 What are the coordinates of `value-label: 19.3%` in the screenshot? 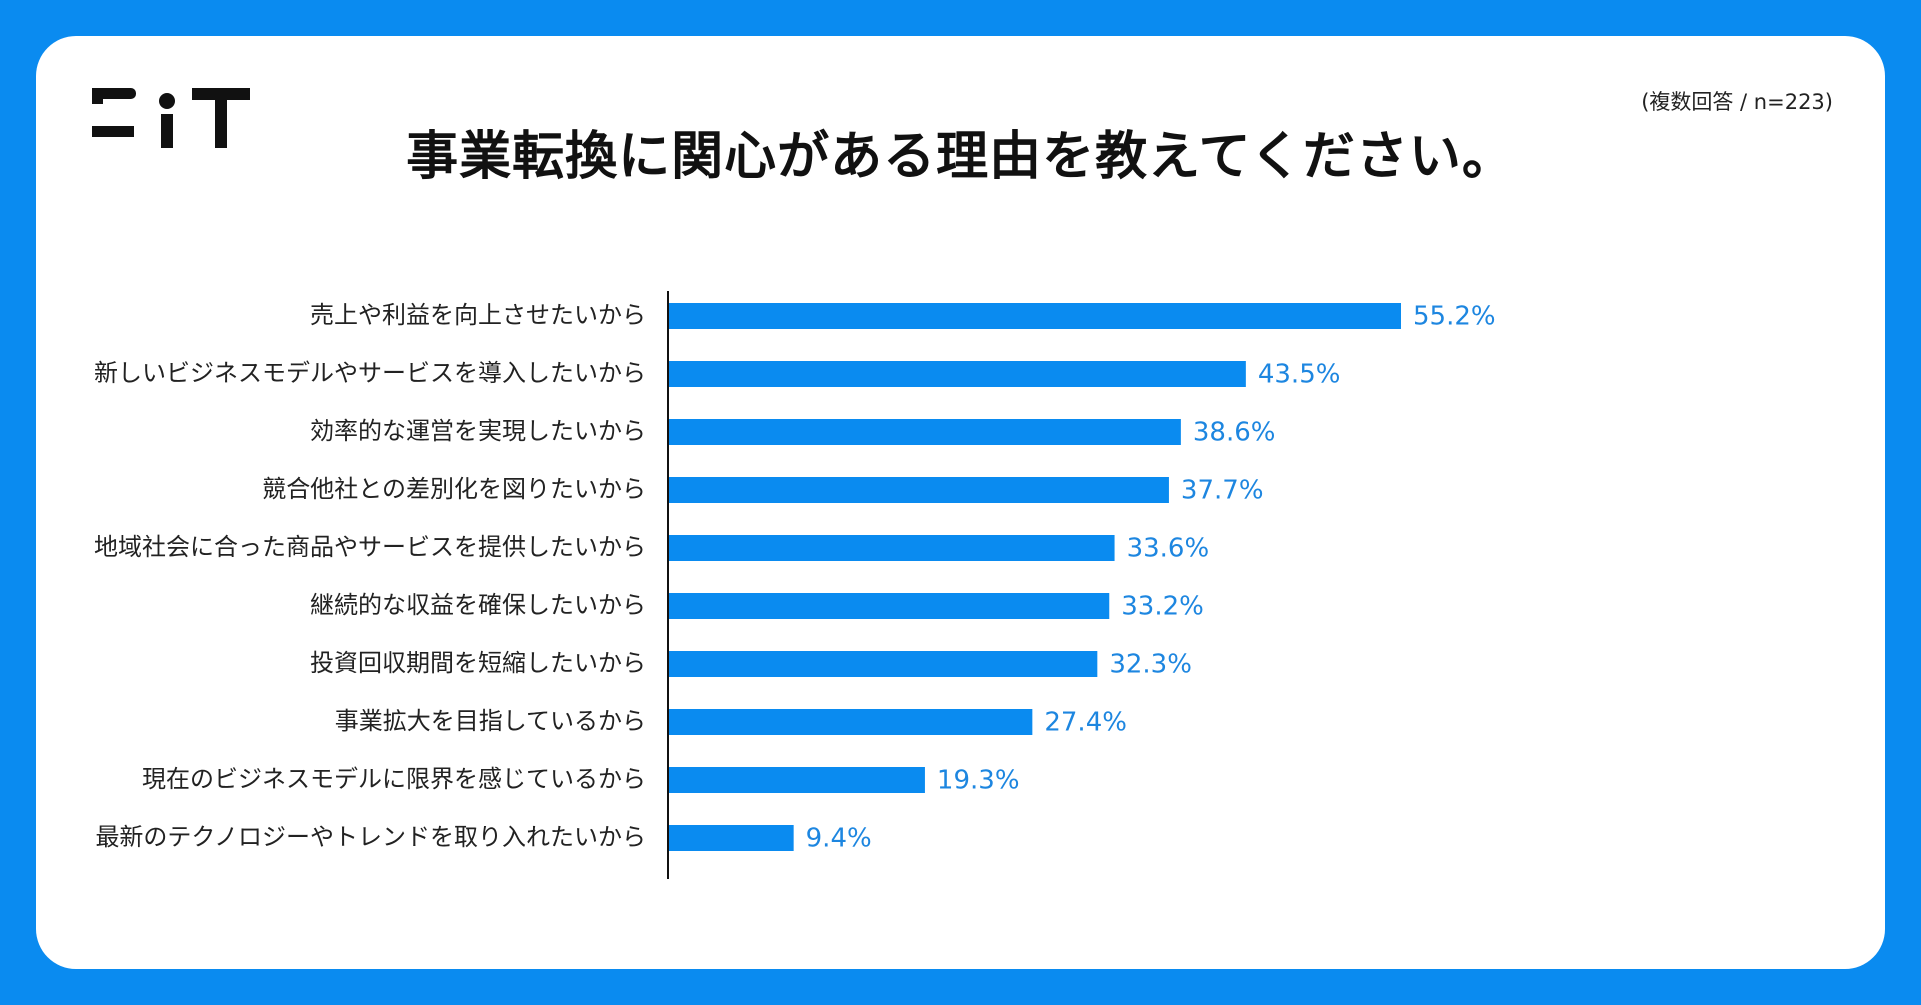 It's located at (978, 781).